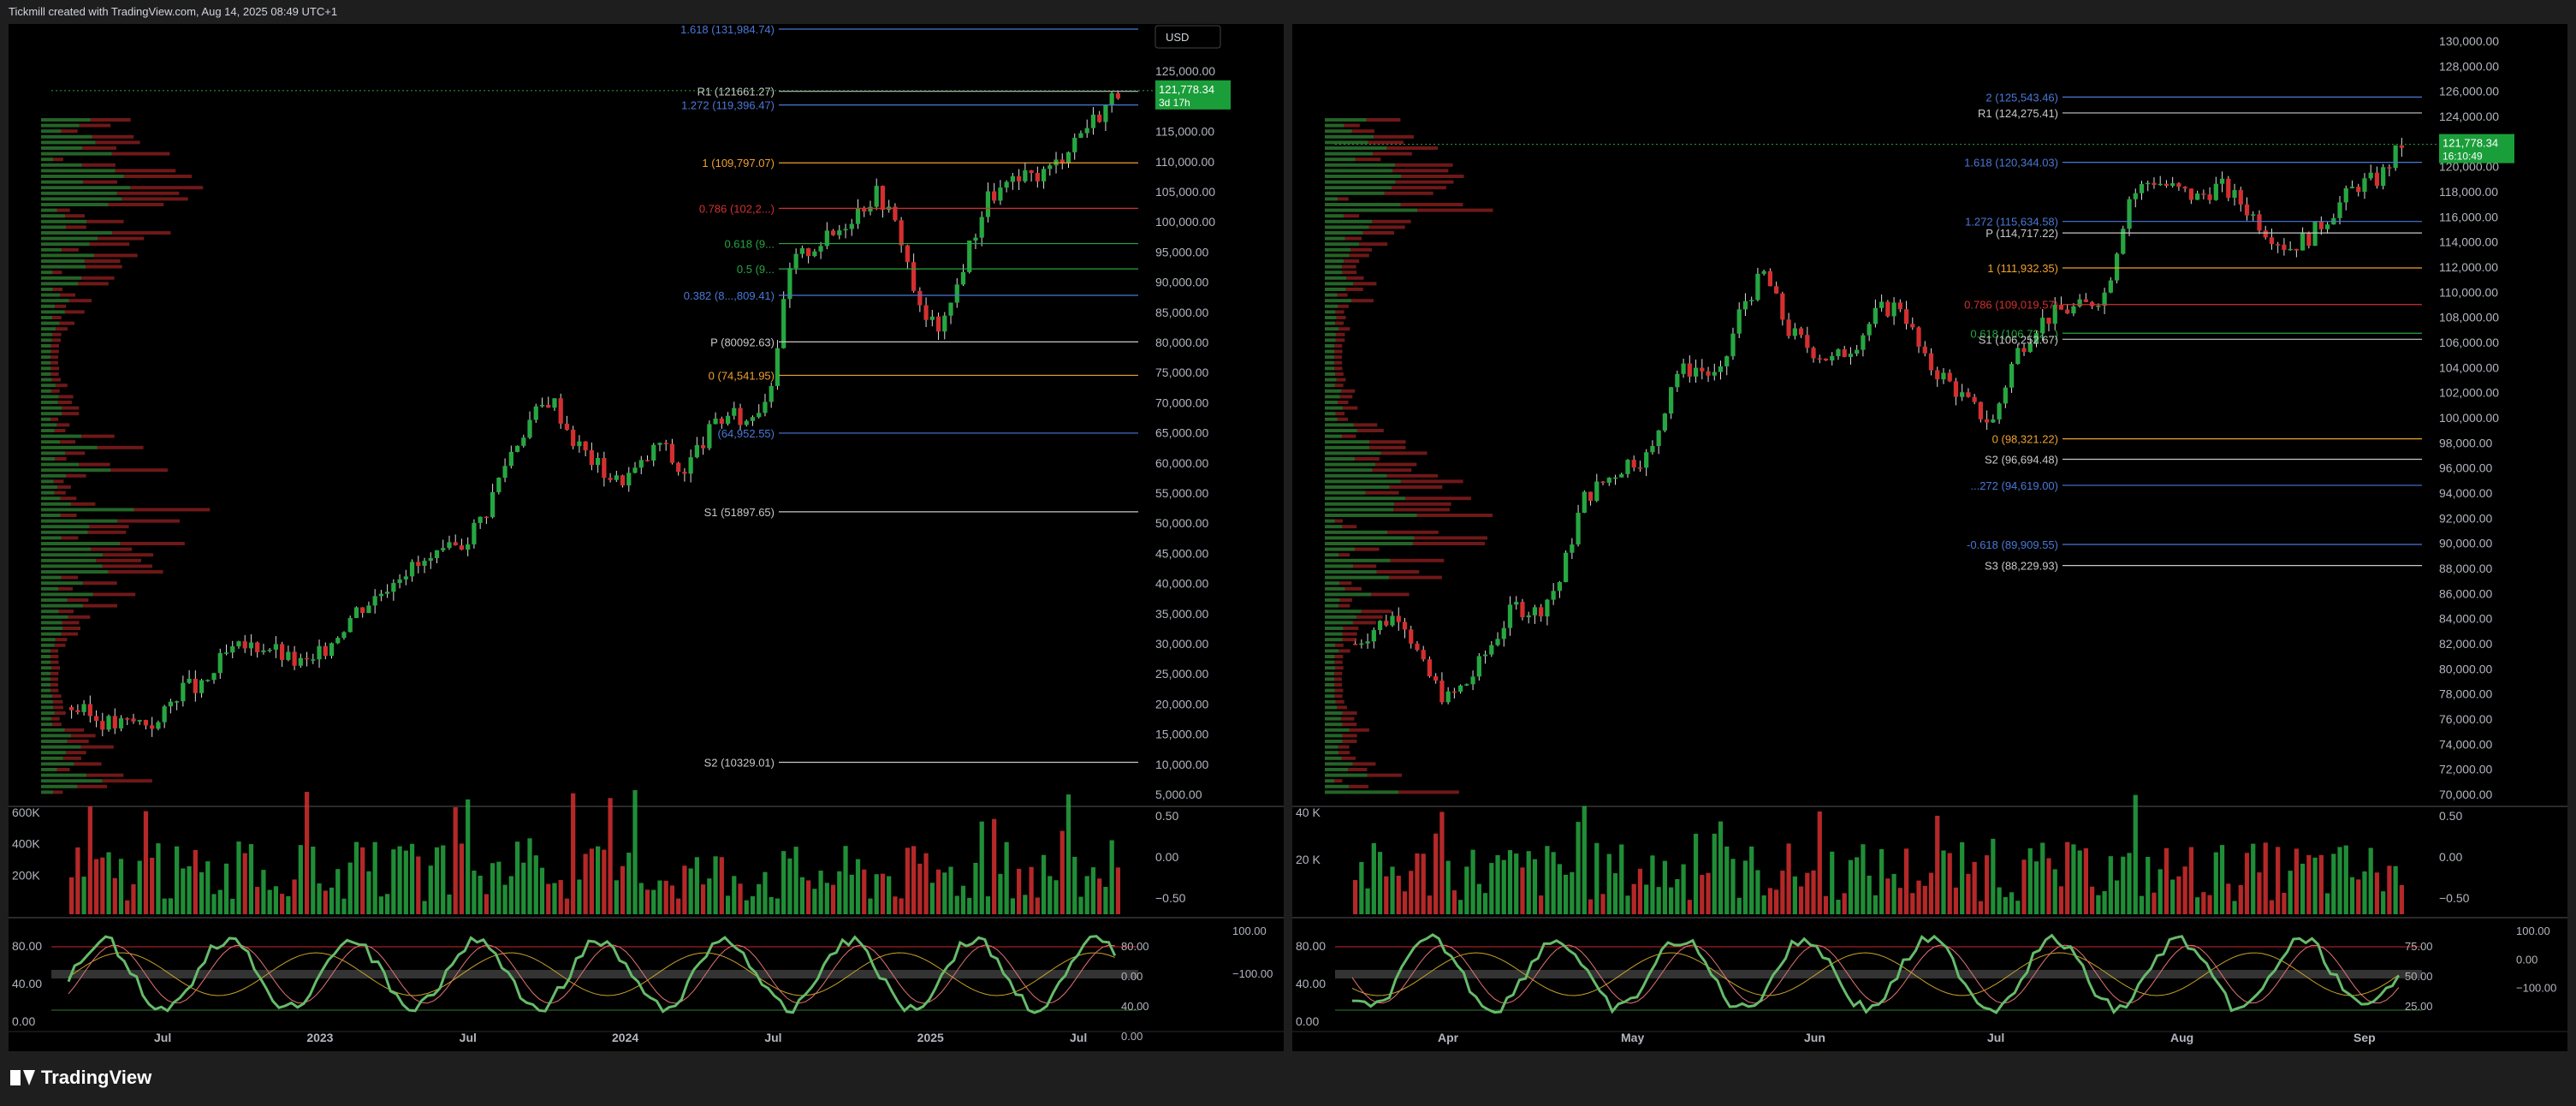  What do you see at coordinates (1166, 816) in the screenshot?
I see `volume-right-tick: 0.50` at bounding box center [1166, 816].